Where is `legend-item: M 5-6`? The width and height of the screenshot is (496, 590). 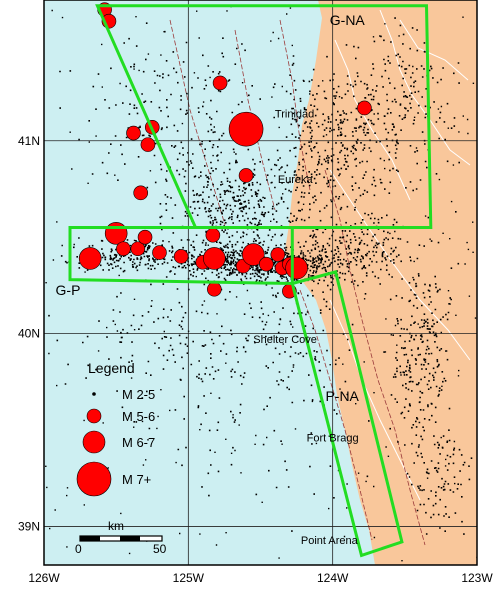 legend-item: M 5-6 is located at coordinates (120, 416).